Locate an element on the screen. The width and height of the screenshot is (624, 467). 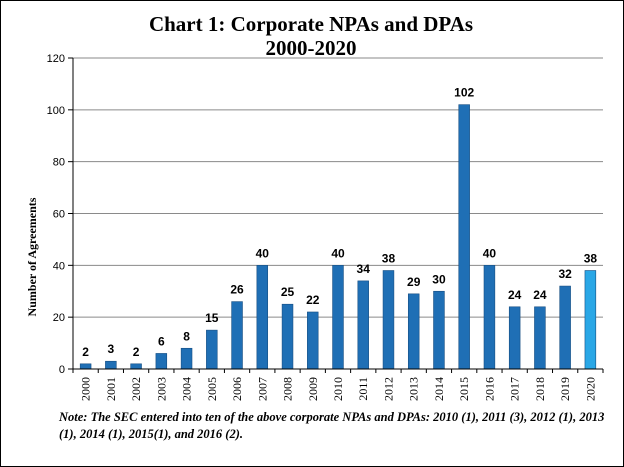
bar-2018 is located at coordinates (540, 338).